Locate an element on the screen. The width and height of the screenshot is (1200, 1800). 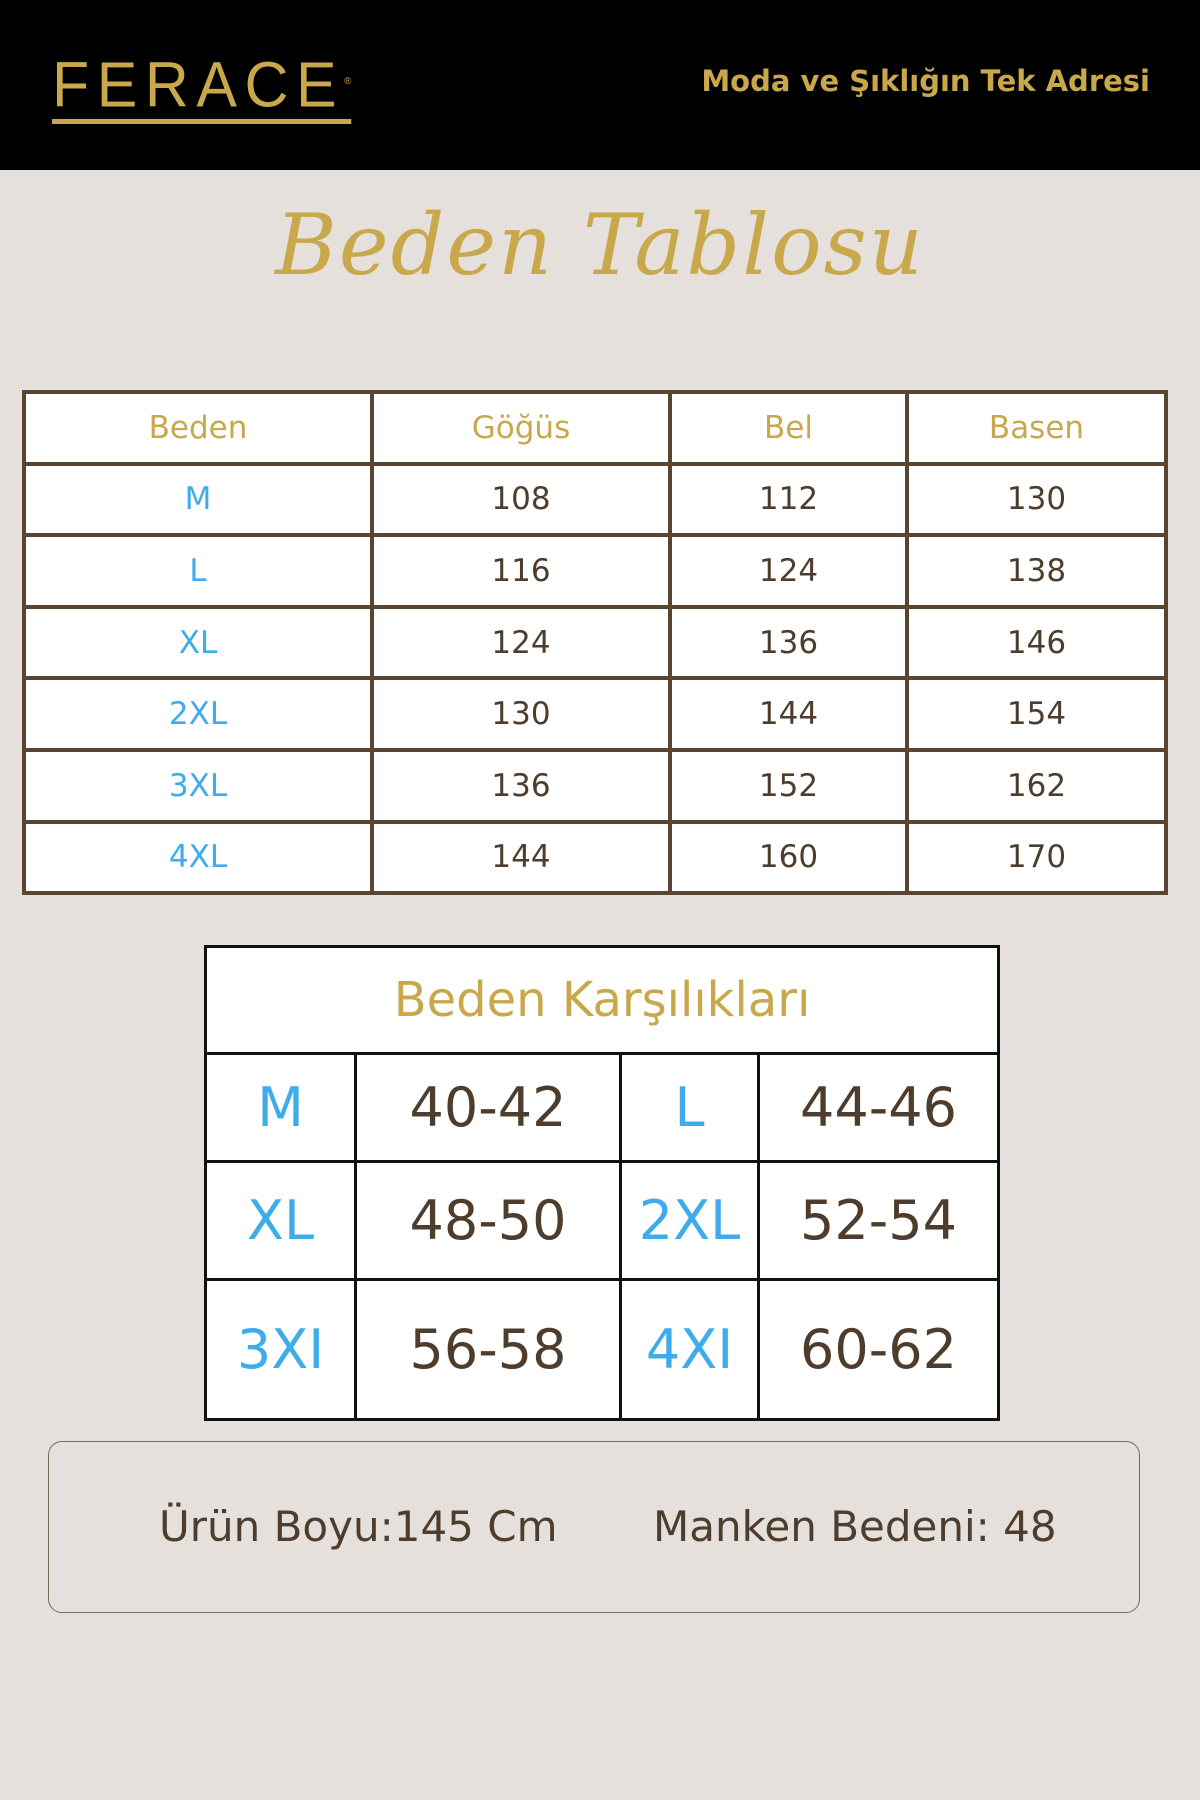
measurement-cell: 116 is located at coordinates (521, 571).